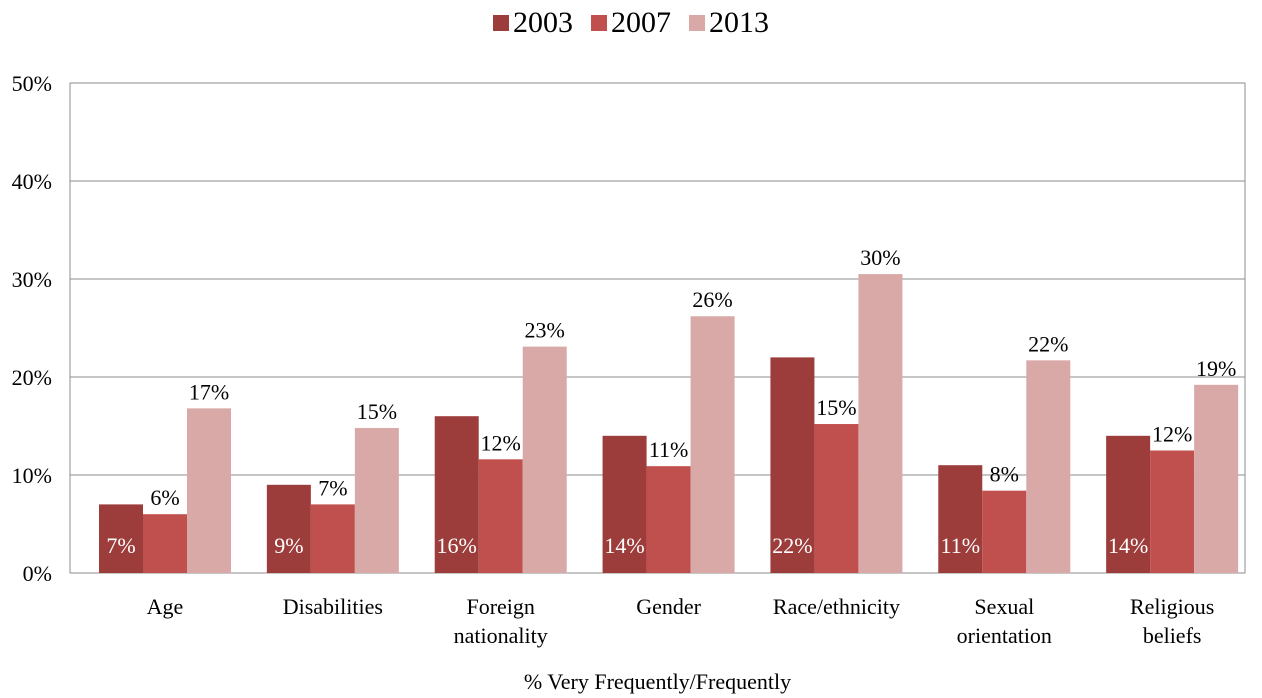 This screenshot has width=1262, height=698. What do you see at coordinates (37, 573) in the screenshot?
I see `y-tick-label: 0%` at bounding box center [37, 573].